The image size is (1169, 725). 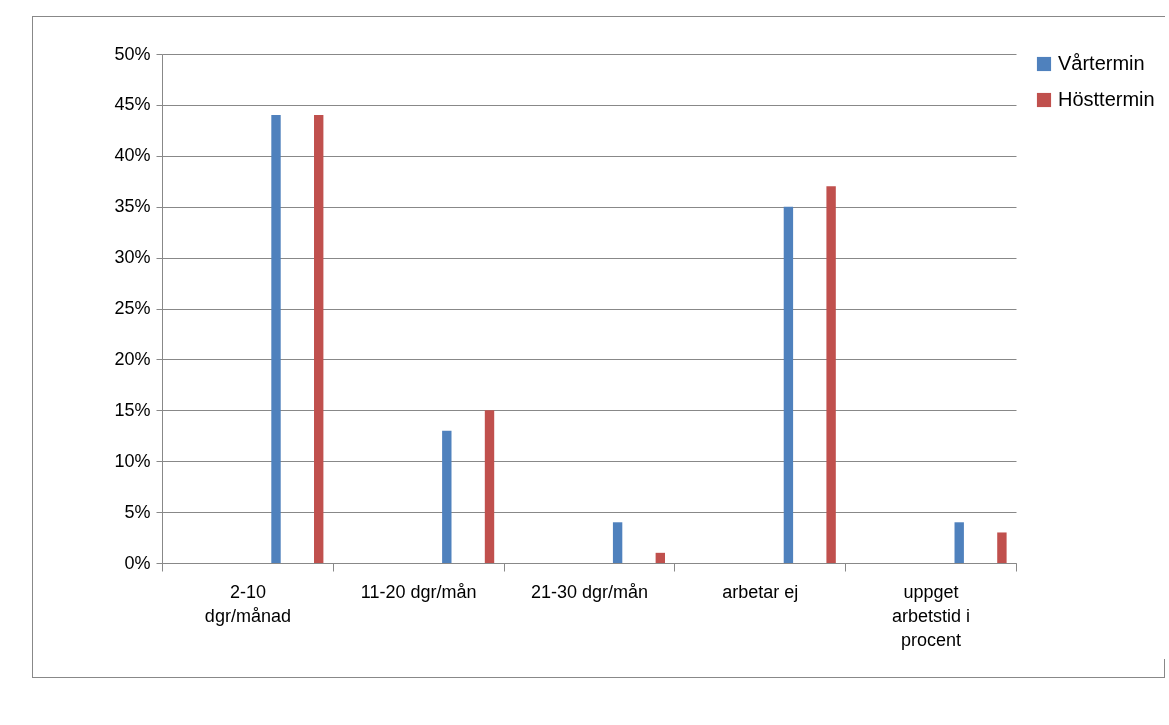 I want to click on y-tick-label: 50%, so click(x=132, y=53).